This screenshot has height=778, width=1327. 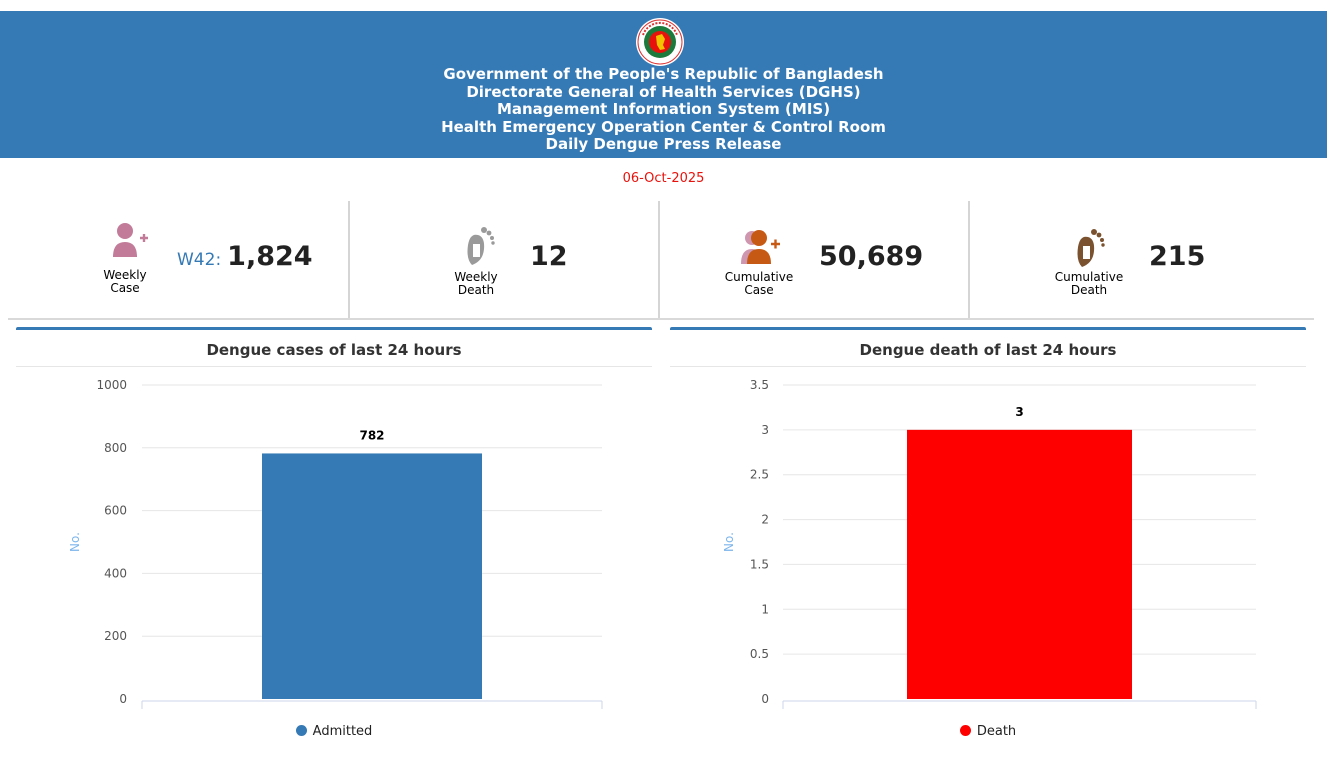 What do you see at coordinates (1019, 564) in the screenshot?
I see `bar-death` at bounding box center [1019, 564].